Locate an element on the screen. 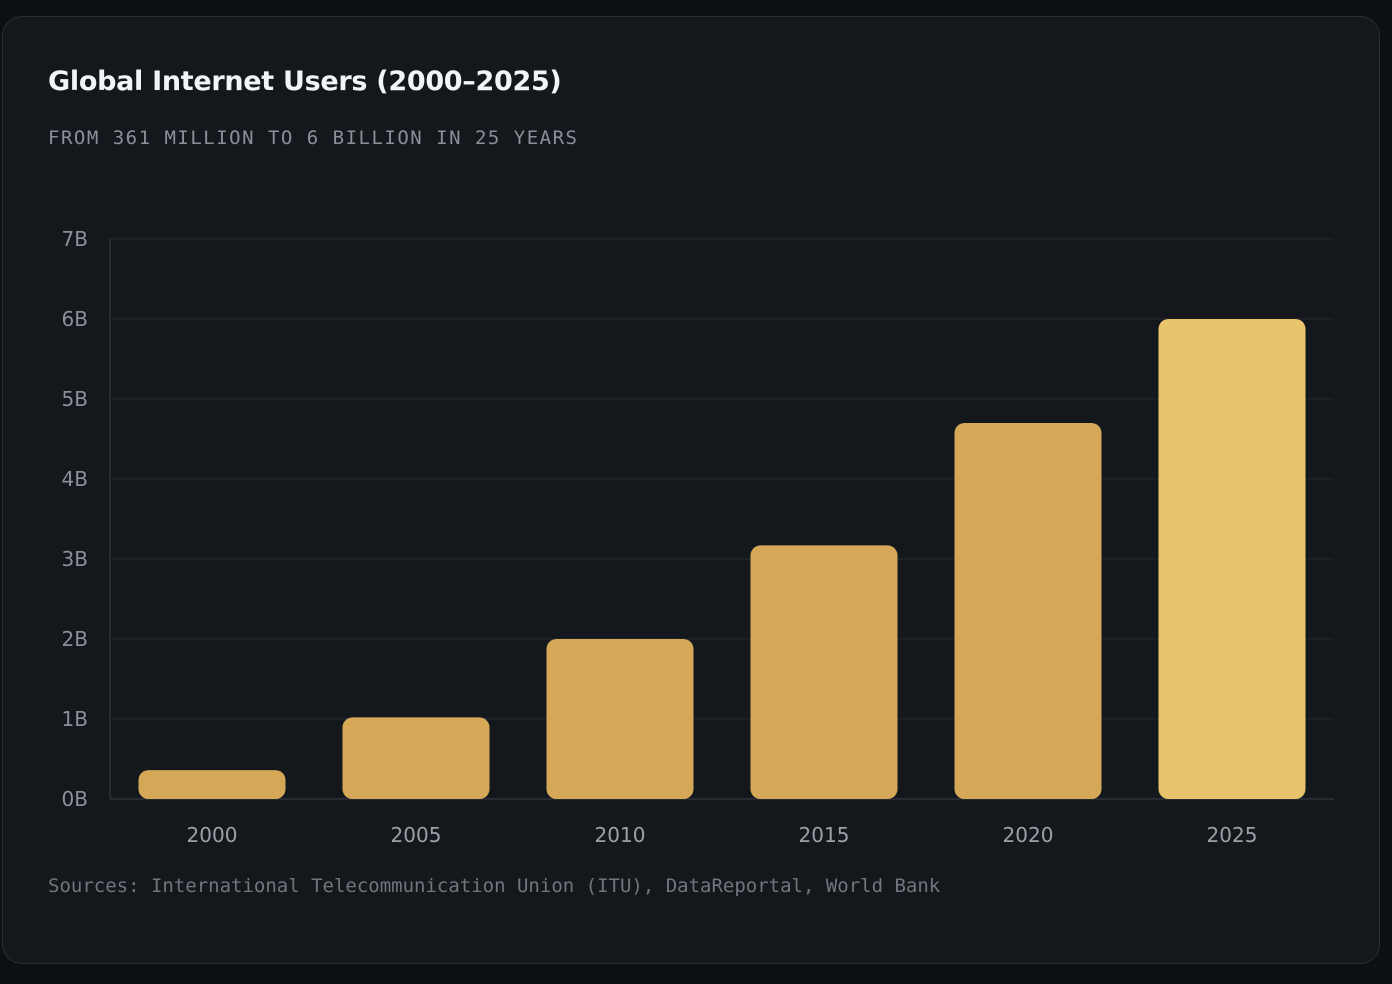  x-tick-label: 2015 is located at coordinates (824, 835).